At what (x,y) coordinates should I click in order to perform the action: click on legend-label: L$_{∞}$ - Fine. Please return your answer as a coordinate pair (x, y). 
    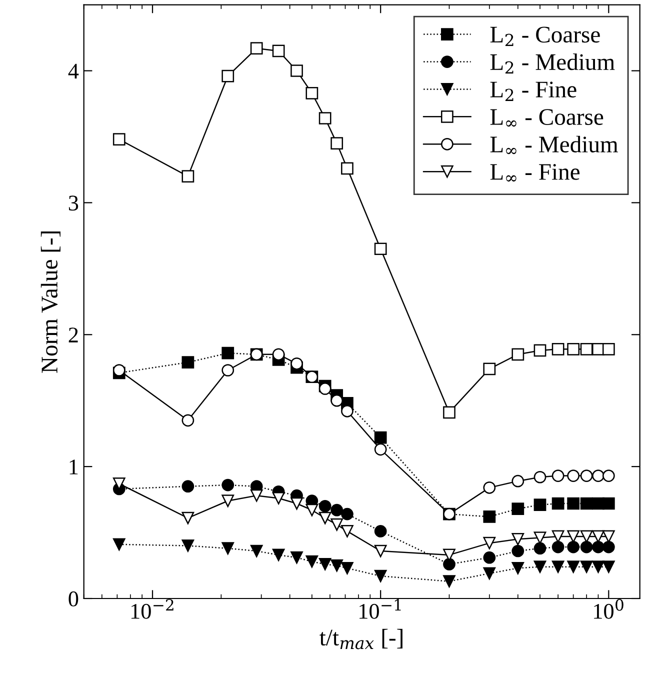
    Looking at the image, I should click on (535, 173).